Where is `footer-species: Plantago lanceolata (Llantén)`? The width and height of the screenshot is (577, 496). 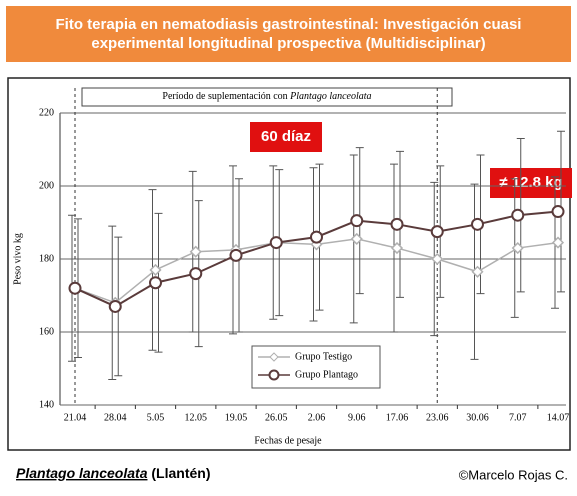 footer-species: Plantago lanceolata (Llantén) is located at coordinates (113, 473).